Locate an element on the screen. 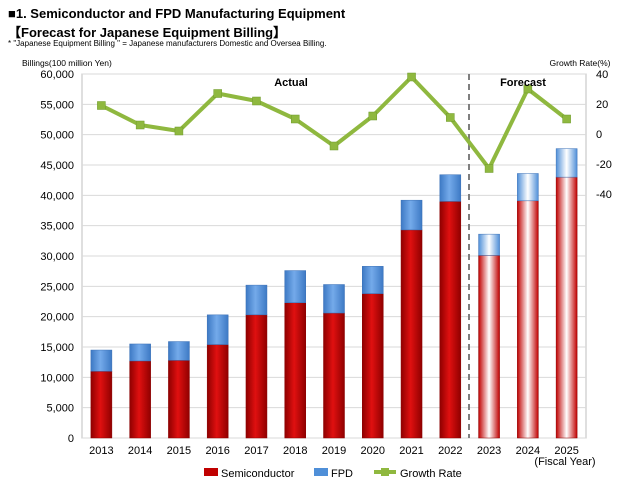  bar-semiconductor-2018 is located at coordinates (295, 370).